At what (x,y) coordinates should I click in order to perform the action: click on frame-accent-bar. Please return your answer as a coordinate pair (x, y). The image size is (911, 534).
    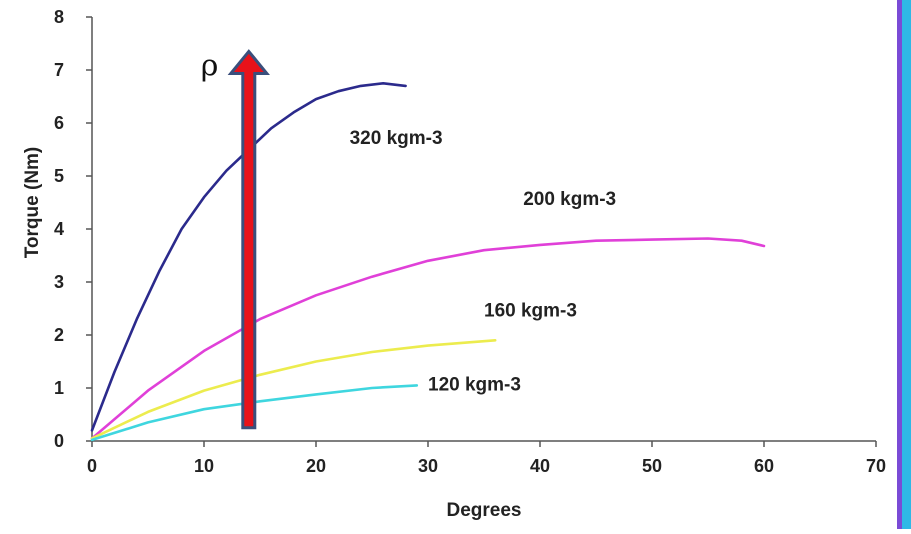
    Looking at the image, I should click on (906, 264).